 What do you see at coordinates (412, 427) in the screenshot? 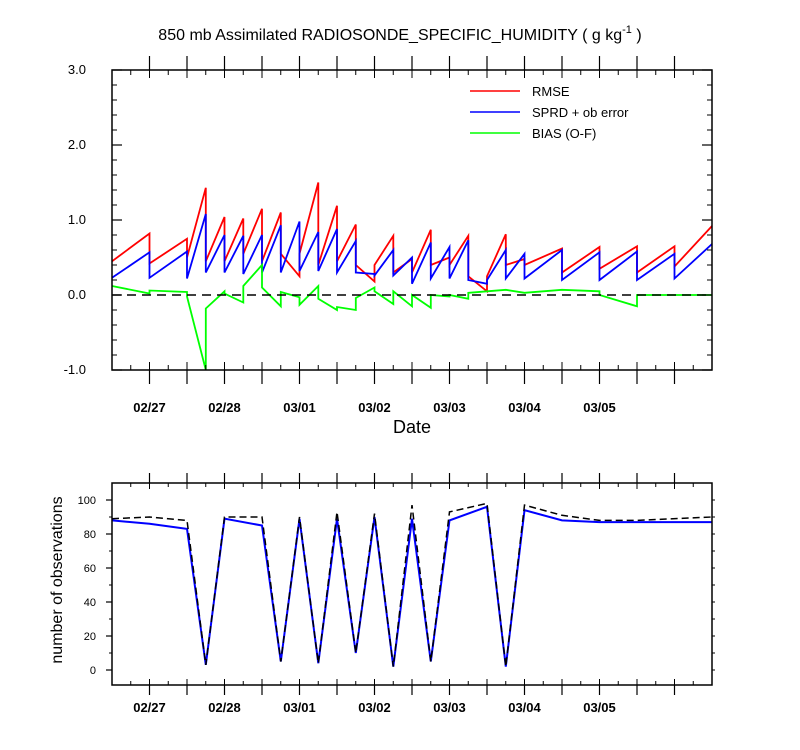
I see `x-axis-label: Date` at bounding box center [412, 427].